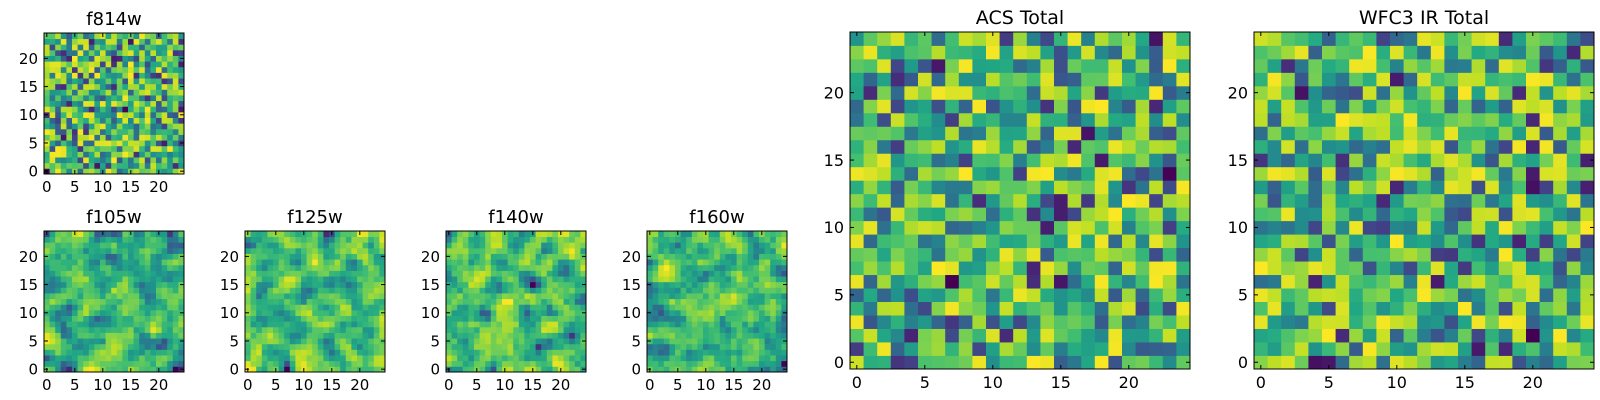 Image resolution: width=1600 pixels, height=400 pixels. Describe the element at coordinates (28, 257) in the screenshot. I see `y-tick-label: 20` at that location.